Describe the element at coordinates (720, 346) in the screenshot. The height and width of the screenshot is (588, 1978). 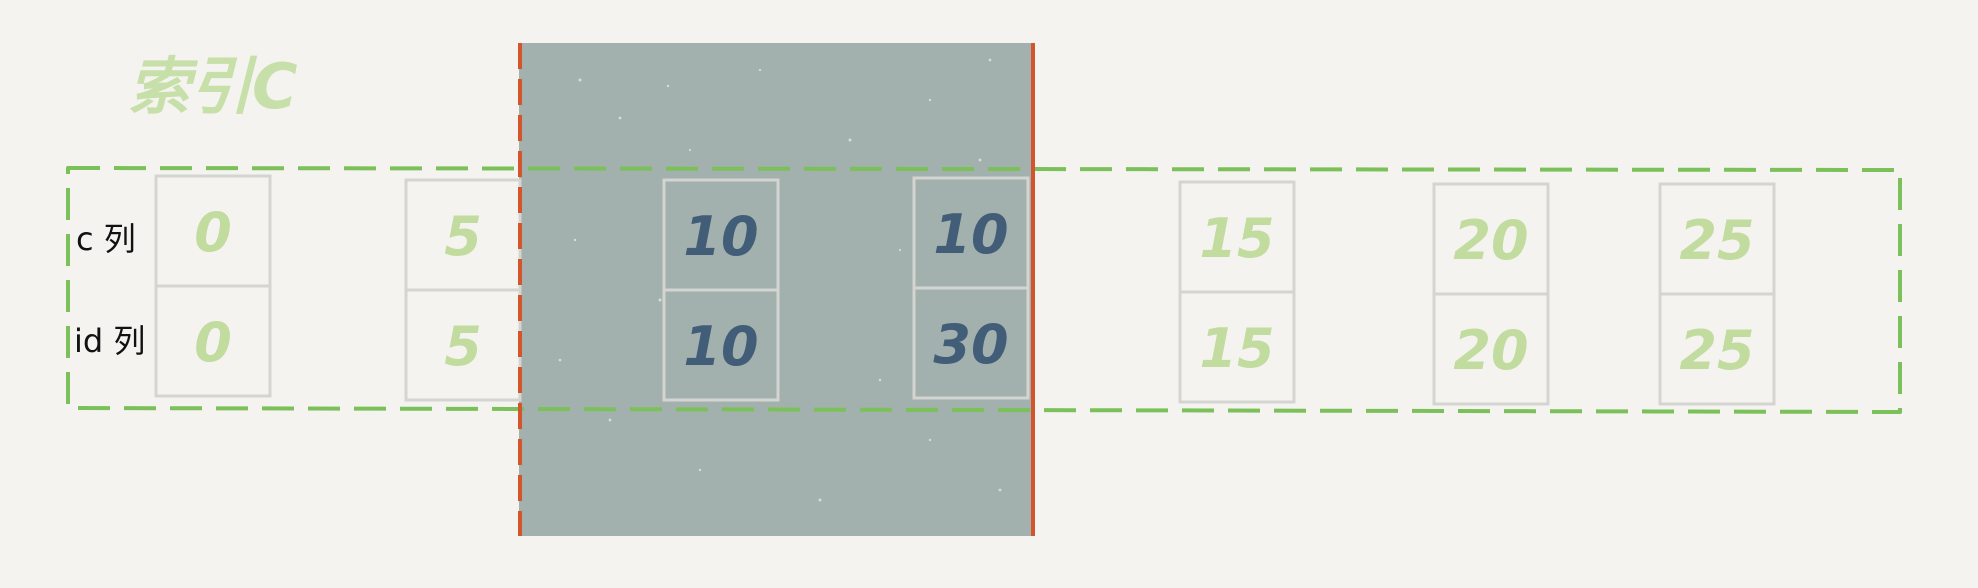
I see `id-value: 10` at that location.